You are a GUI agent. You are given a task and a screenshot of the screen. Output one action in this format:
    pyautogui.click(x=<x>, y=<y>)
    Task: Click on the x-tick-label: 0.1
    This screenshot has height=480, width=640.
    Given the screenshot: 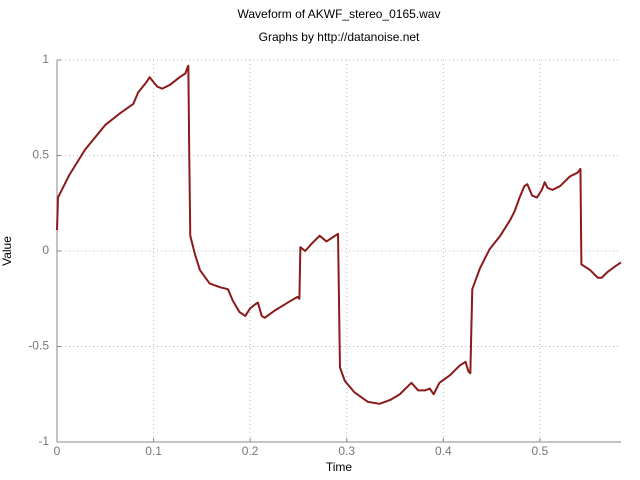 What is the action you would take?
    pyautogui.click(x=153, y=451)
    